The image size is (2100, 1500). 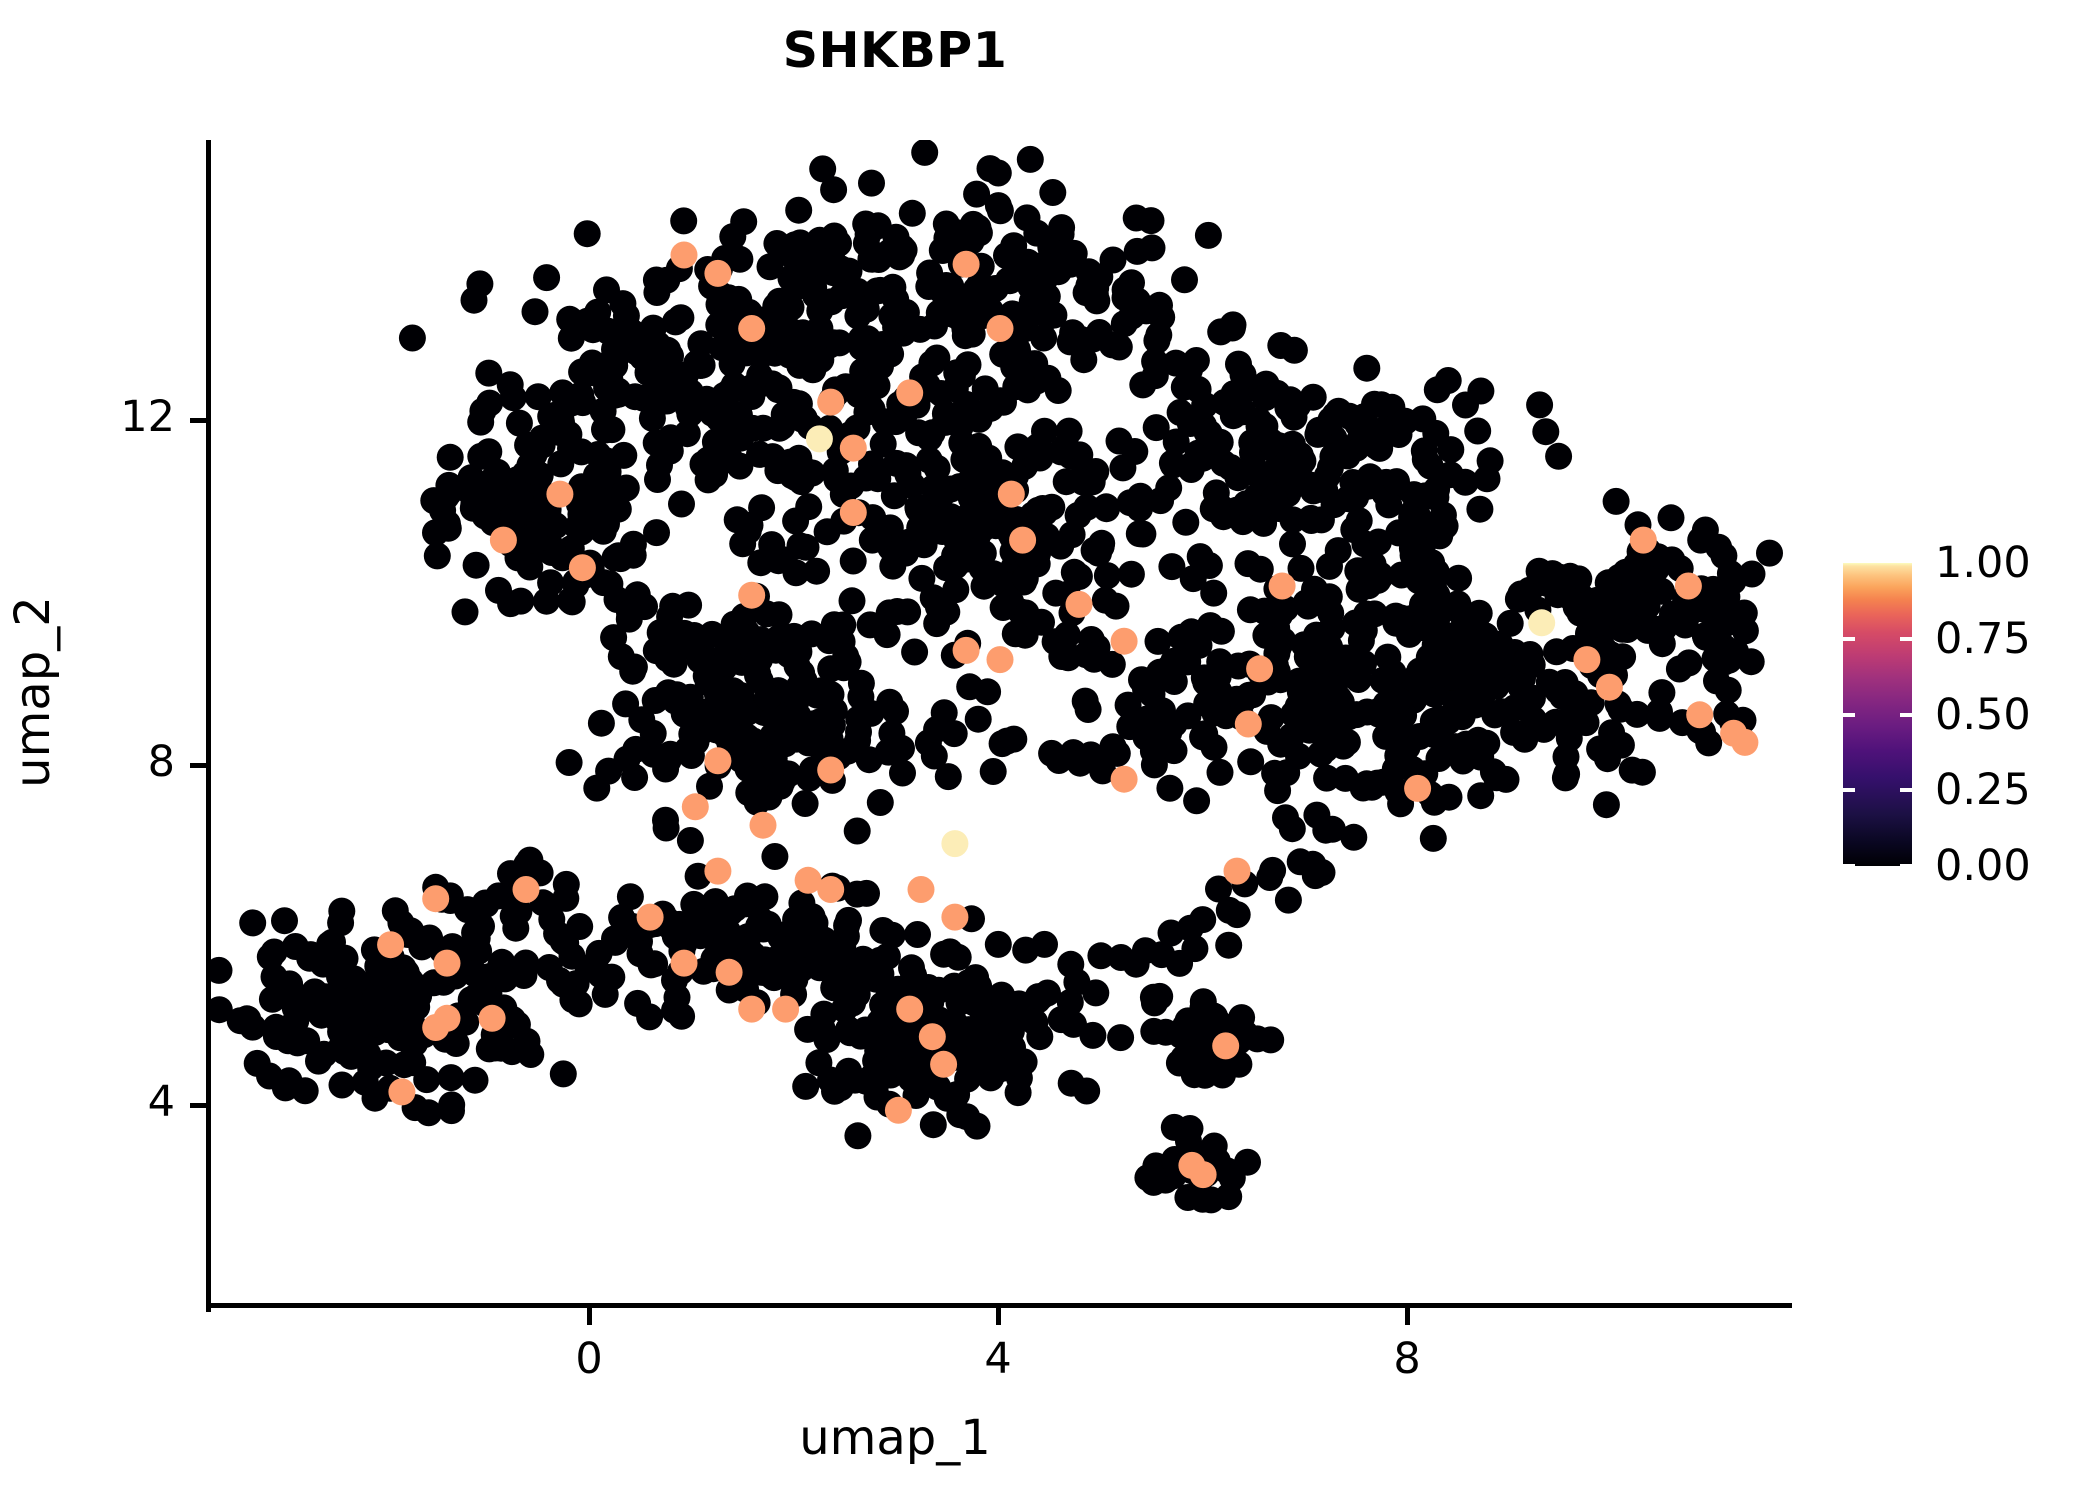 I want to click on x-tick-mark, so click(x=998, y=1316).